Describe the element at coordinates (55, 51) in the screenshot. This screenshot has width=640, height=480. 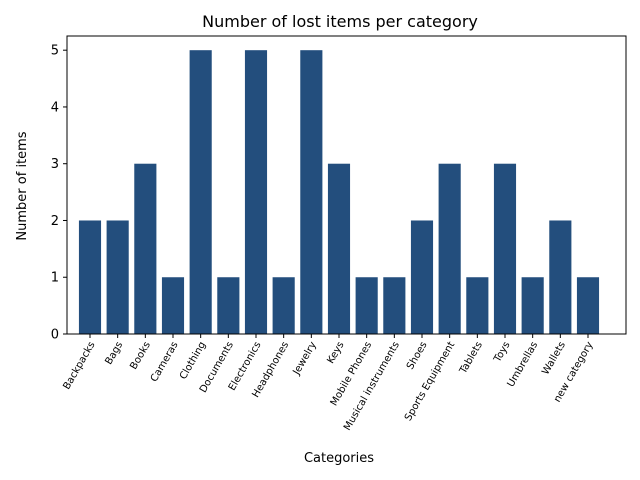
I see `y-tick-label: 5` at that location.